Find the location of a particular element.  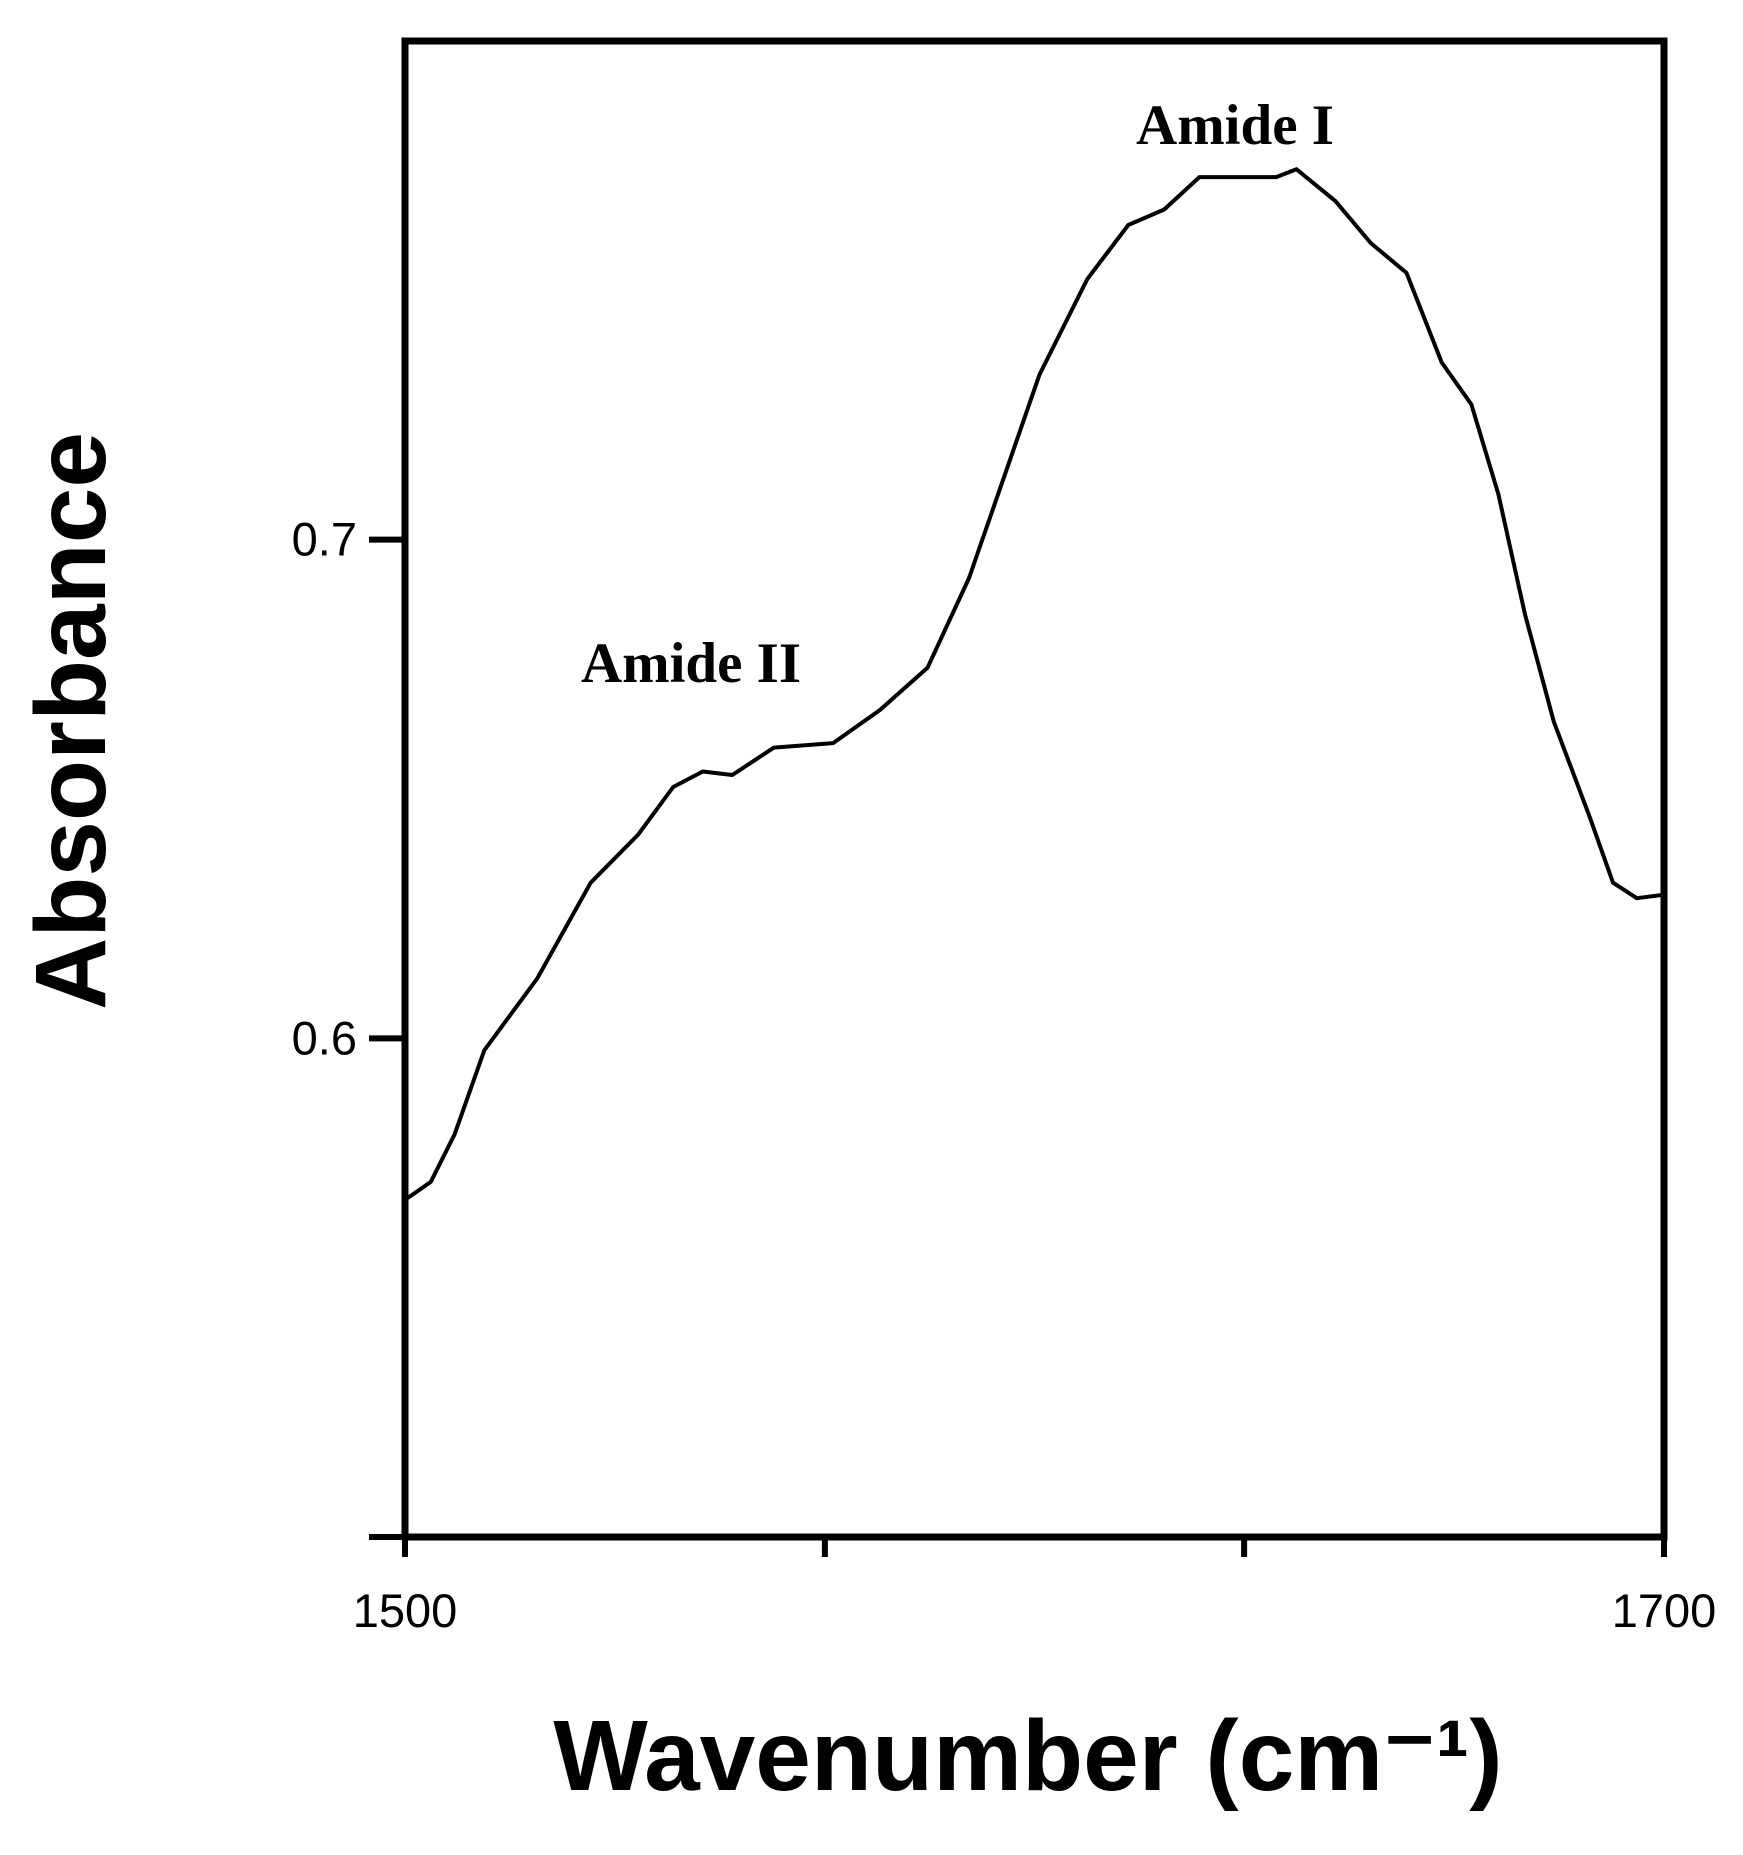

y-axis-title: Absorbance is located at coordinates (71, 721).